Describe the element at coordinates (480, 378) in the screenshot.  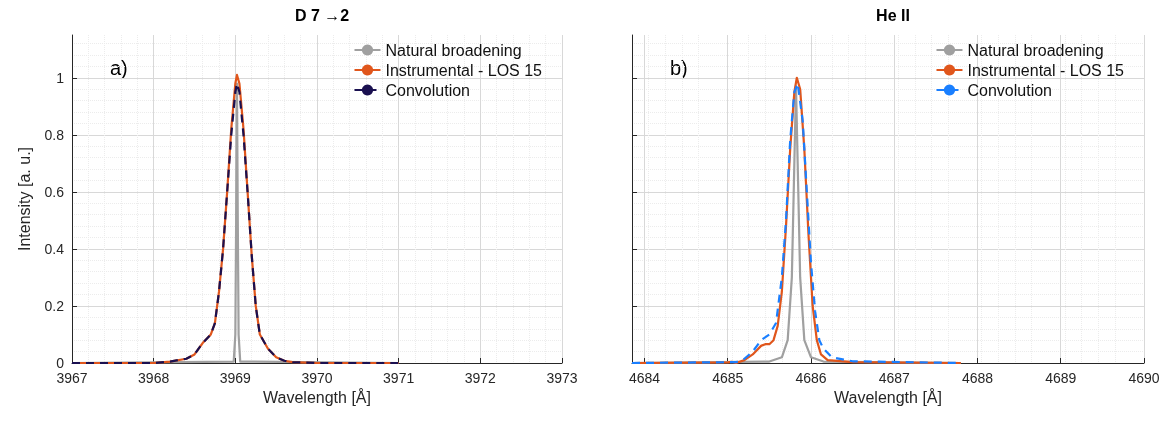
I see `x-tick-label: 3972` at that location.